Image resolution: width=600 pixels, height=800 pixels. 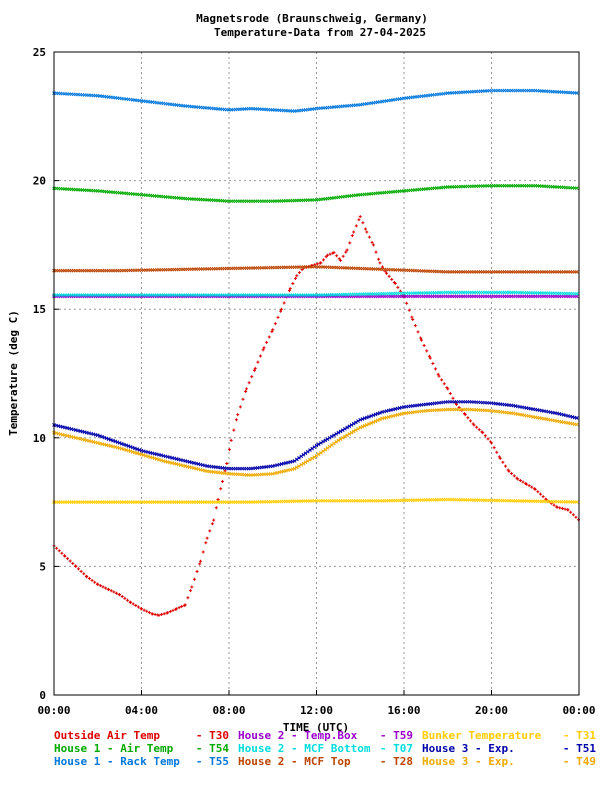 I want to click on legend-entry-label: House 1 - Rack Temp, so click(x=117, y=761).